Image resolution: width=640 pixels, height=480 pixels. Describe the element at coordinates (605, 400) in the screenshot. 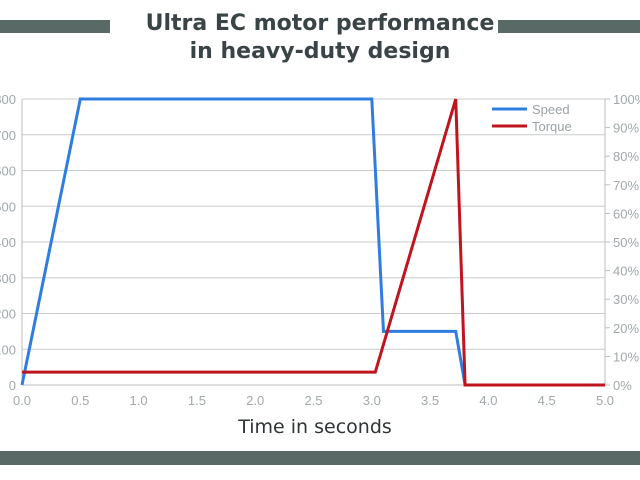

I see `x-tick-label: 5.0` at that location.